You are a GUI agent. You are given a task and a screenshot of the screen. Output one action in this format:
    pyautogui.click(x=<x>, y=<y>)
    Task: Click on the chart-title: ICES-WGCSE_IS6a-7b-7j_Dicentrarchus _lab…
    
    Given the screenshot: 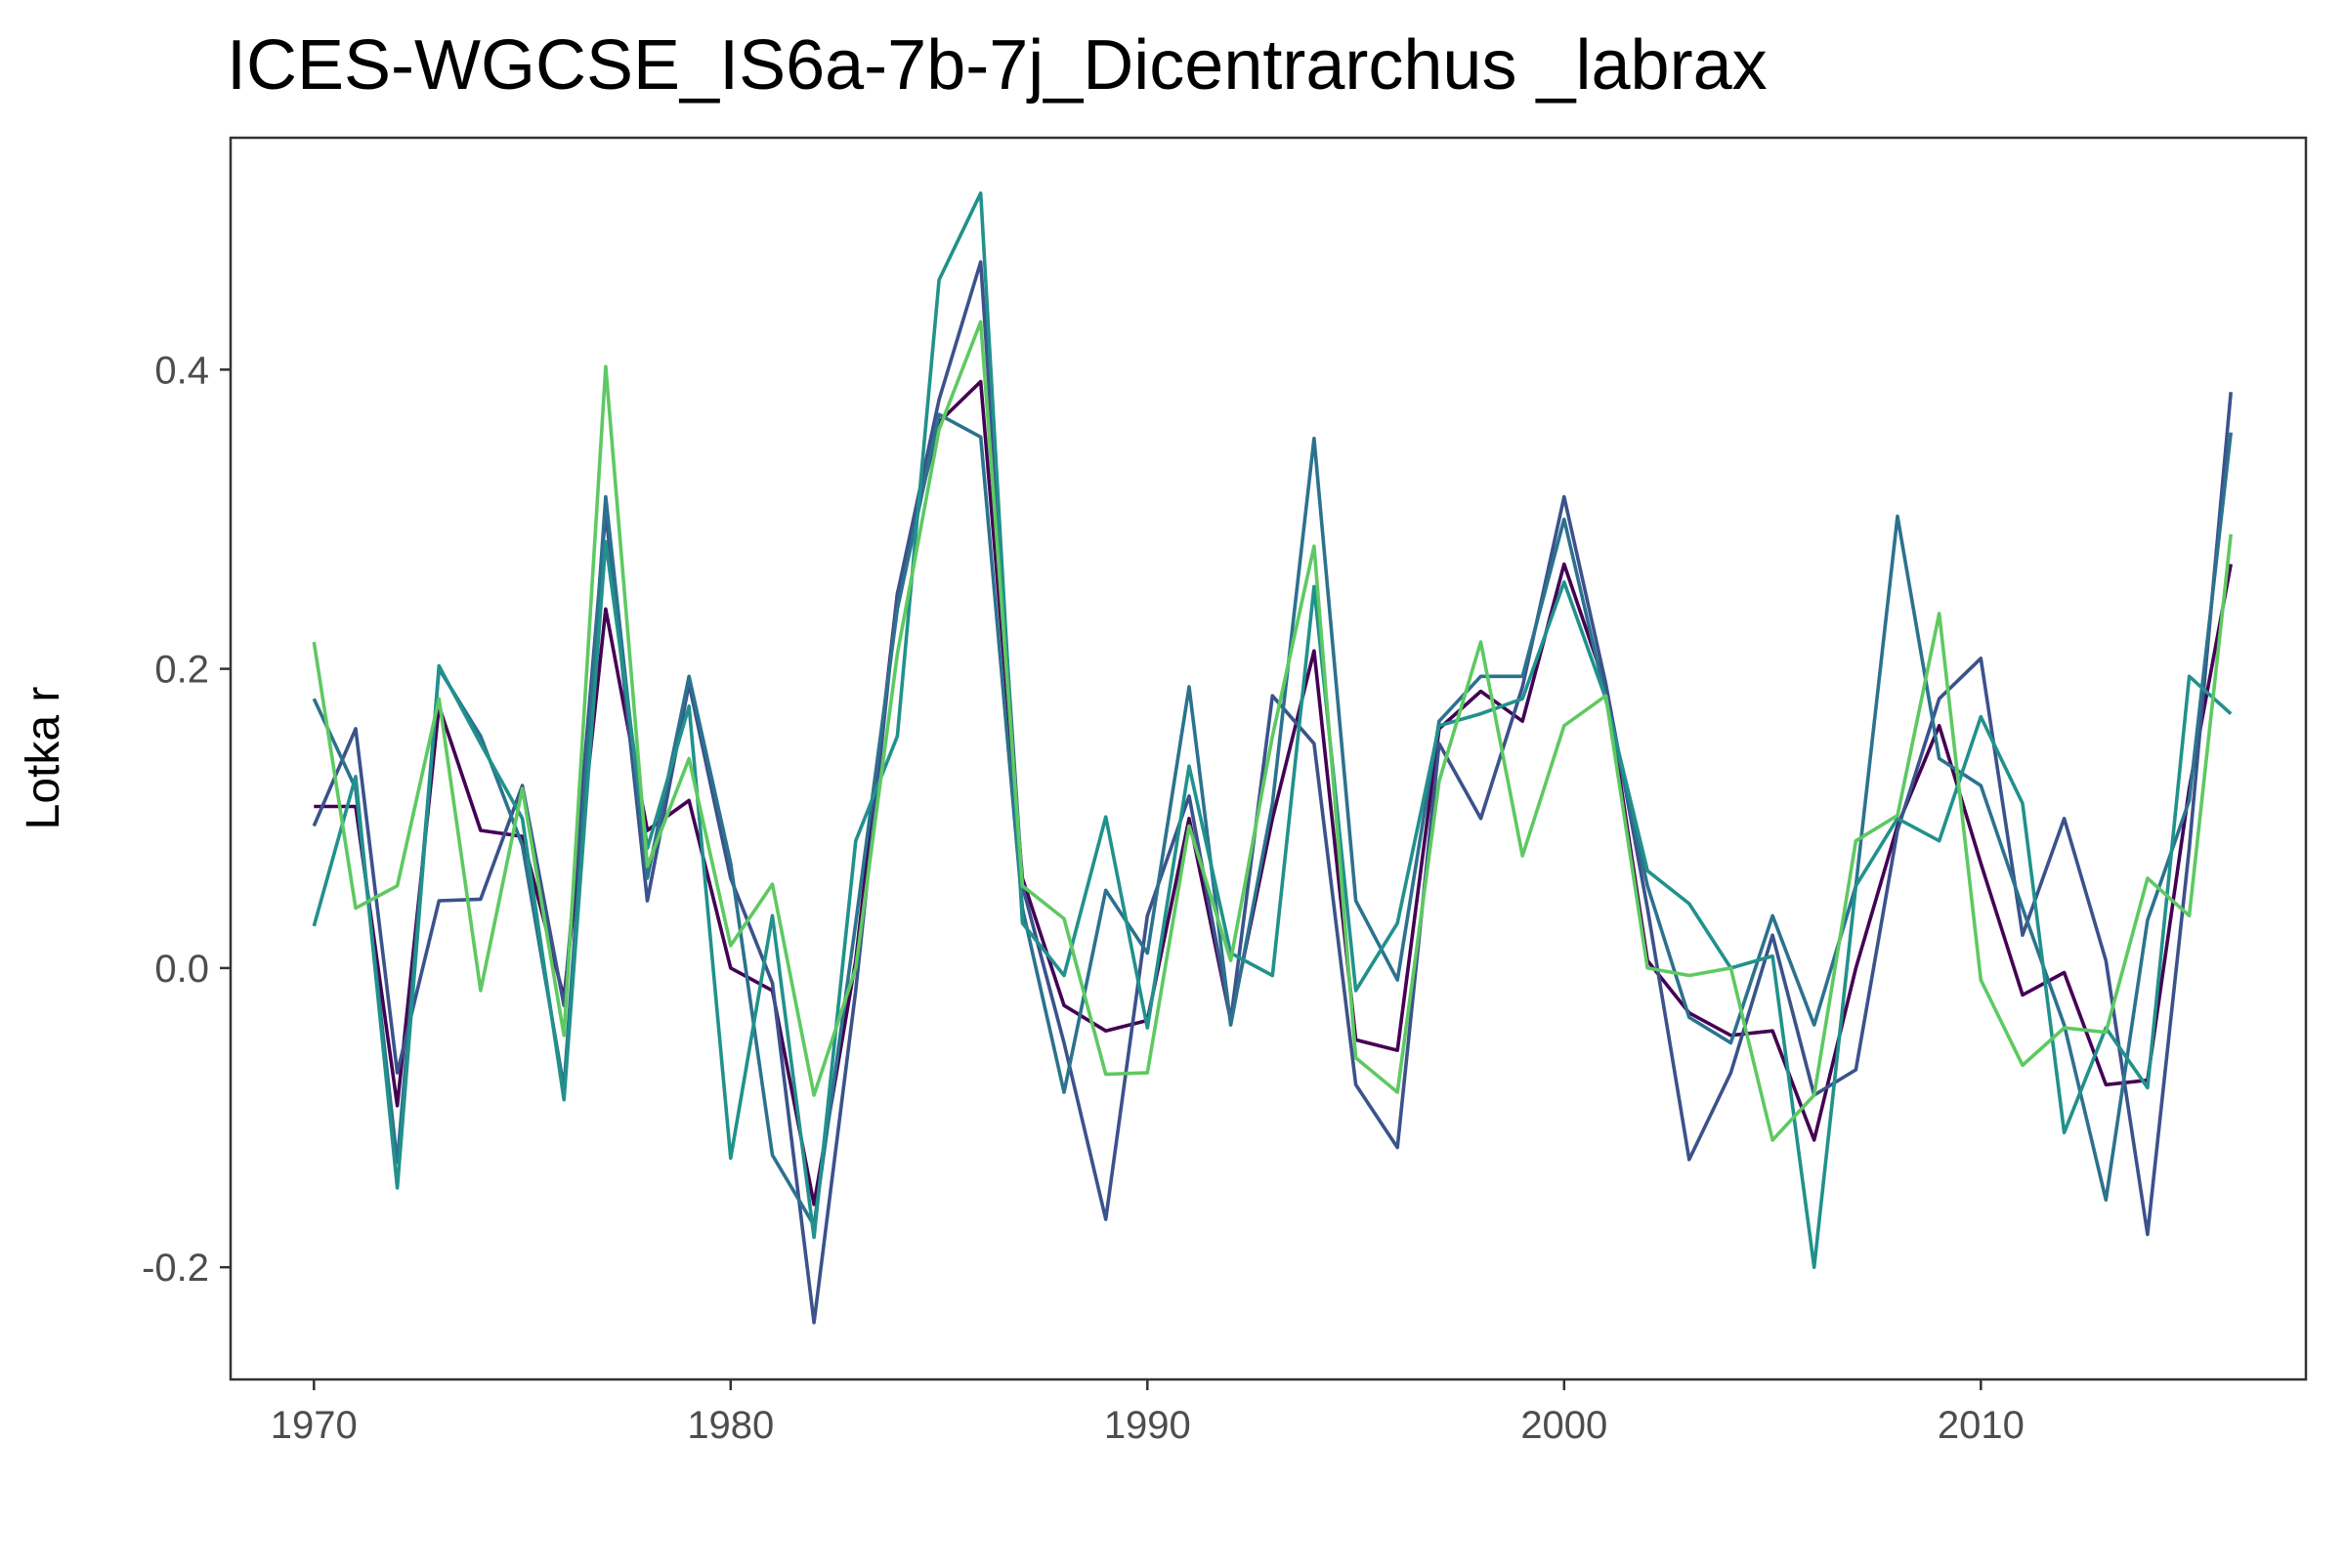 What is the action you would take?
    pyautogui.click(x=997, y=65)
    